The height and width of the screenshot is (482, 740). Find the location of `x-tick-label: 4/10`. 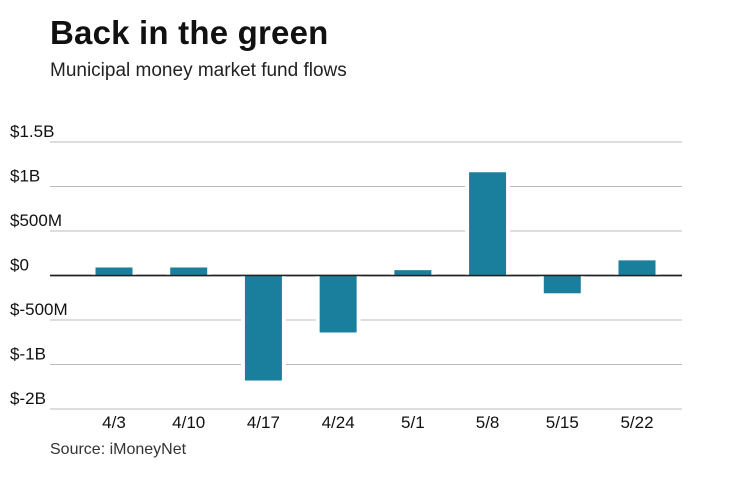

x-tick-label: 4/10 is located at coordinates (188, 422).